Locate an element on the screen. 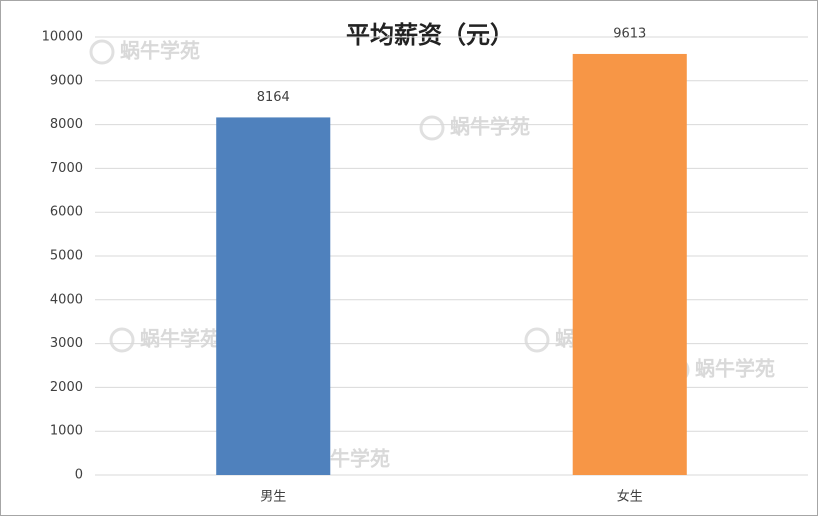 The height and width of the screenshot is (516, 818). y-tick-label: 8000 is located at coordinates (66, 124).